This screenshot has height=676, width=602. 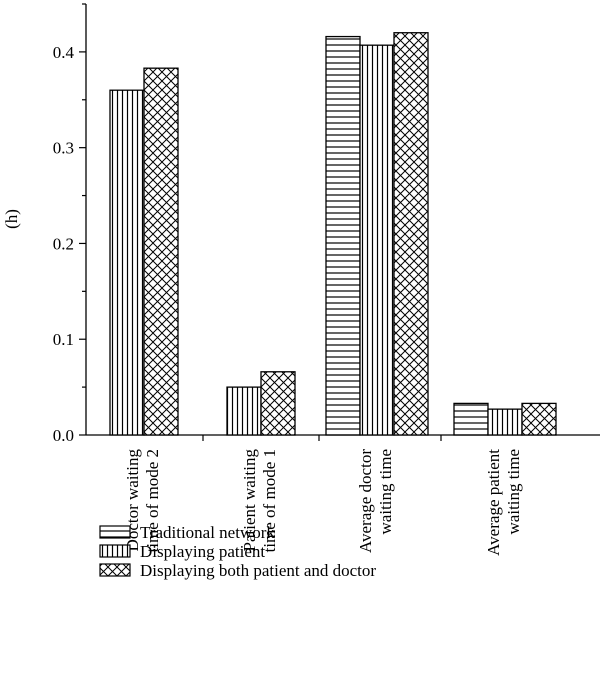 What do you see at coordinates (258, 570) in the screenshot?
I see `legend-label: Displaying both patient and doctor` at bounding box center [258, 570].